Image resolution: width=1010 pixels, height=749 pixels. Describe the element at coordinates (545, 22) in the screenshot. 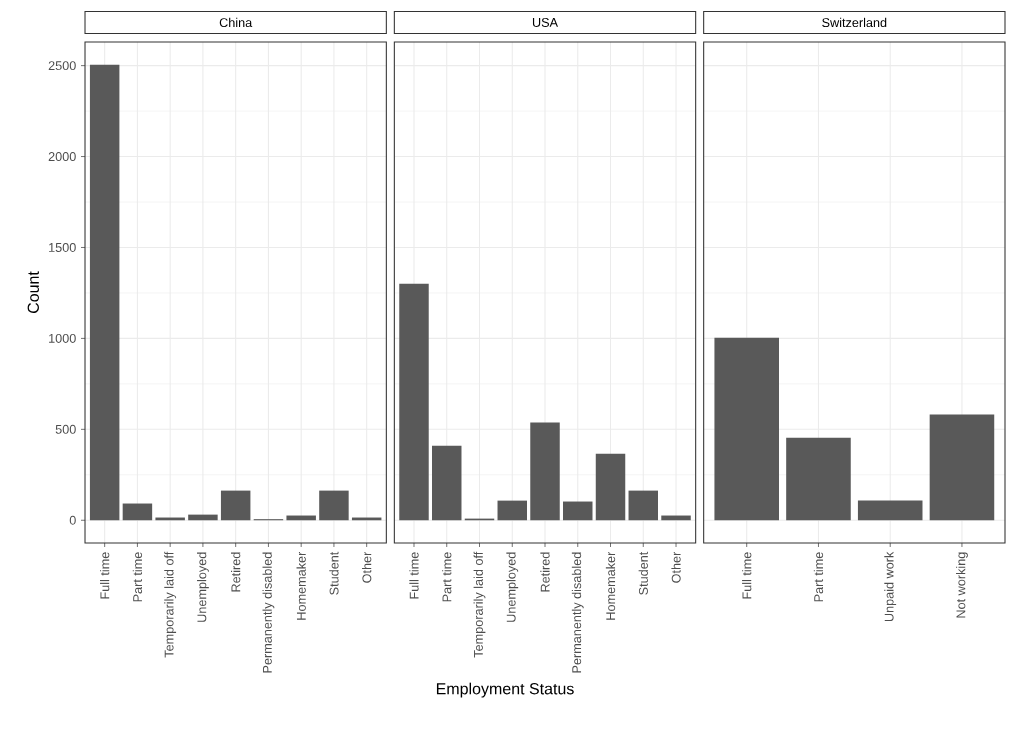

I see `chart-title: USA` at that location.